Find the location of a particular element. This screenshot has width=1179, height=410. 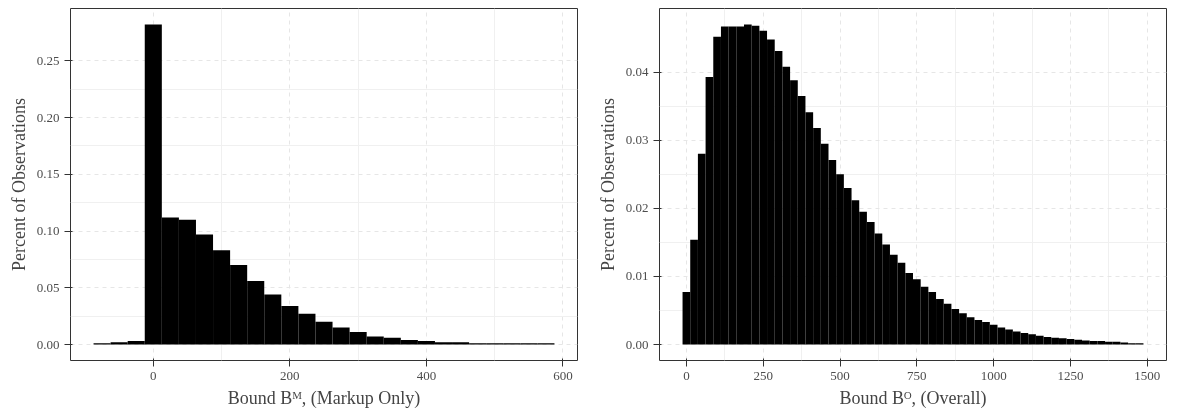

x-tick-label: 600 is located at coordinates (563, 375).